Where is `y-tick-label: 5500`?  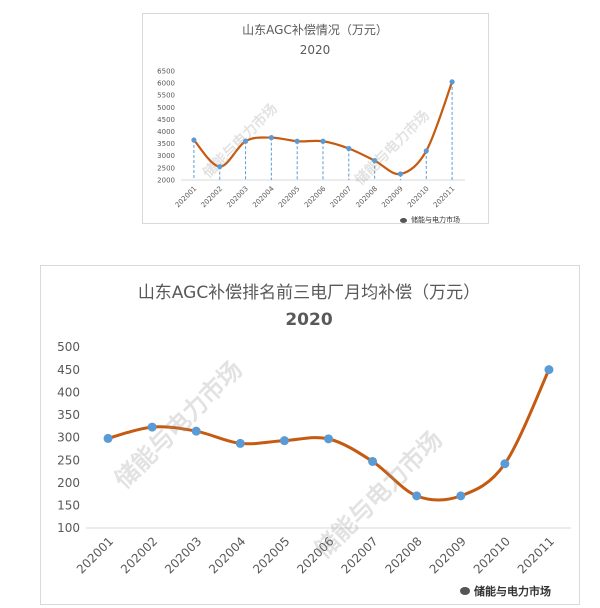 y-tick-label: 5500 is located at coordinates (166, 96).